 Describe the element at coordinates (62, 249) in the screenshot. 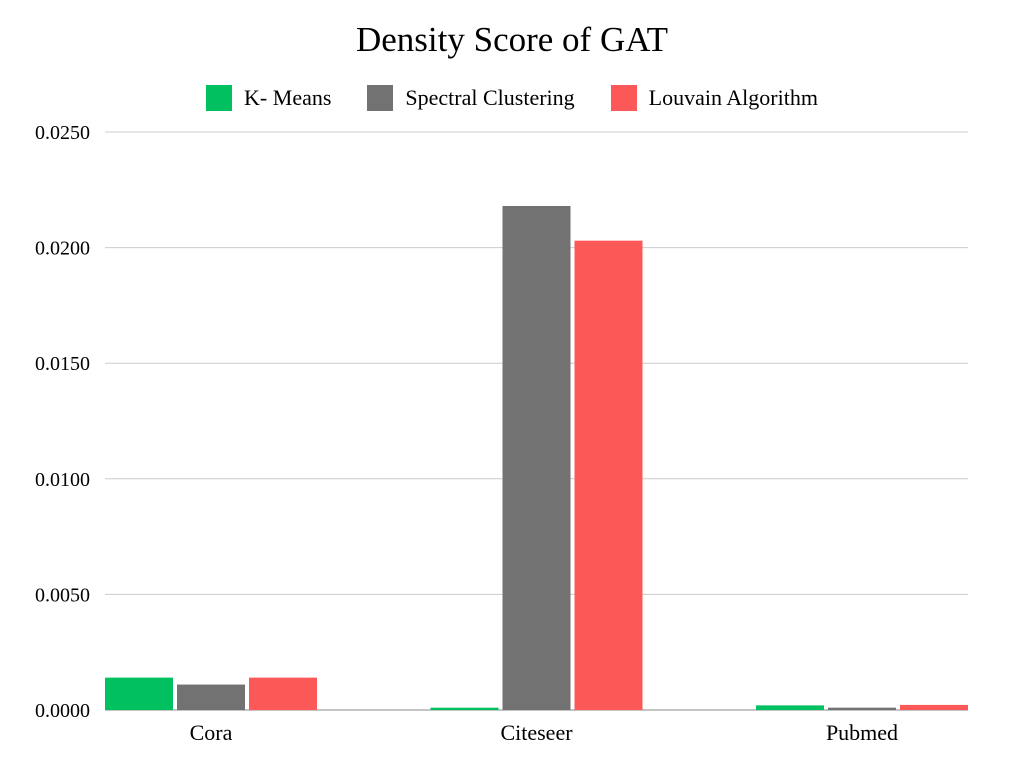

I see `y-tick-label: 0.0200` at that location.